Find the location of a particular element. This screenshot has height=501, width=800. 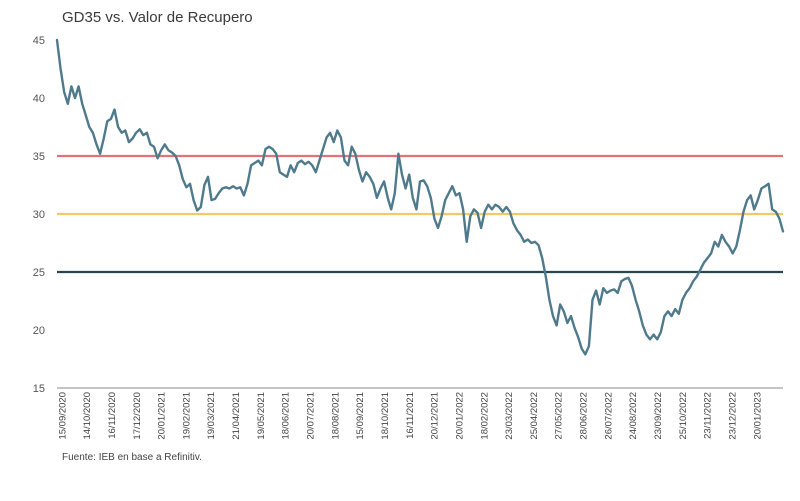

x-tick-label: 23/09/2022 is located at coordinates (658, 416).